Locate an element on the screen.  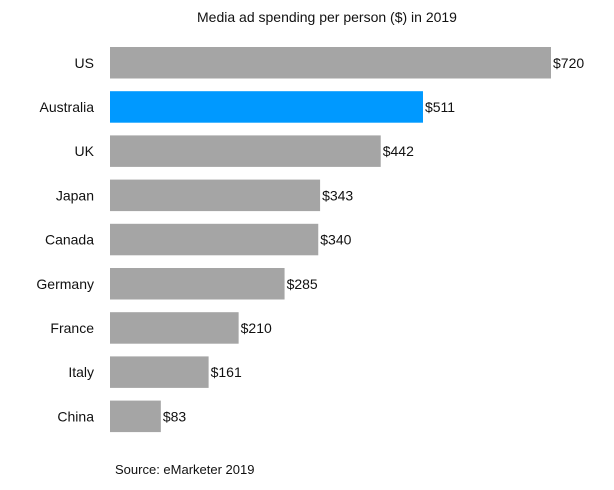
bar-germany is located at coordinates (197, 284).